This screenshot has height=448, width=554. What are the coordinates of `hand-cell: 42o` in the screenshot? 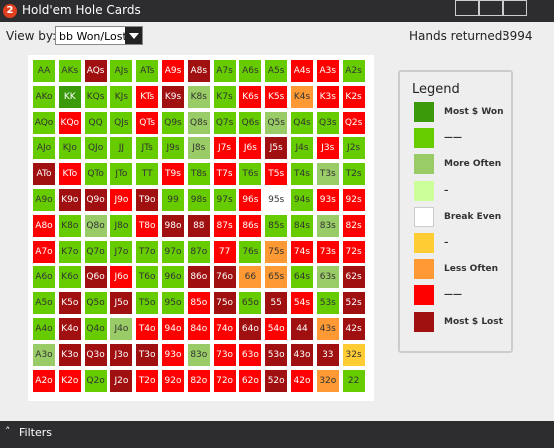 It's located at (302, 380).